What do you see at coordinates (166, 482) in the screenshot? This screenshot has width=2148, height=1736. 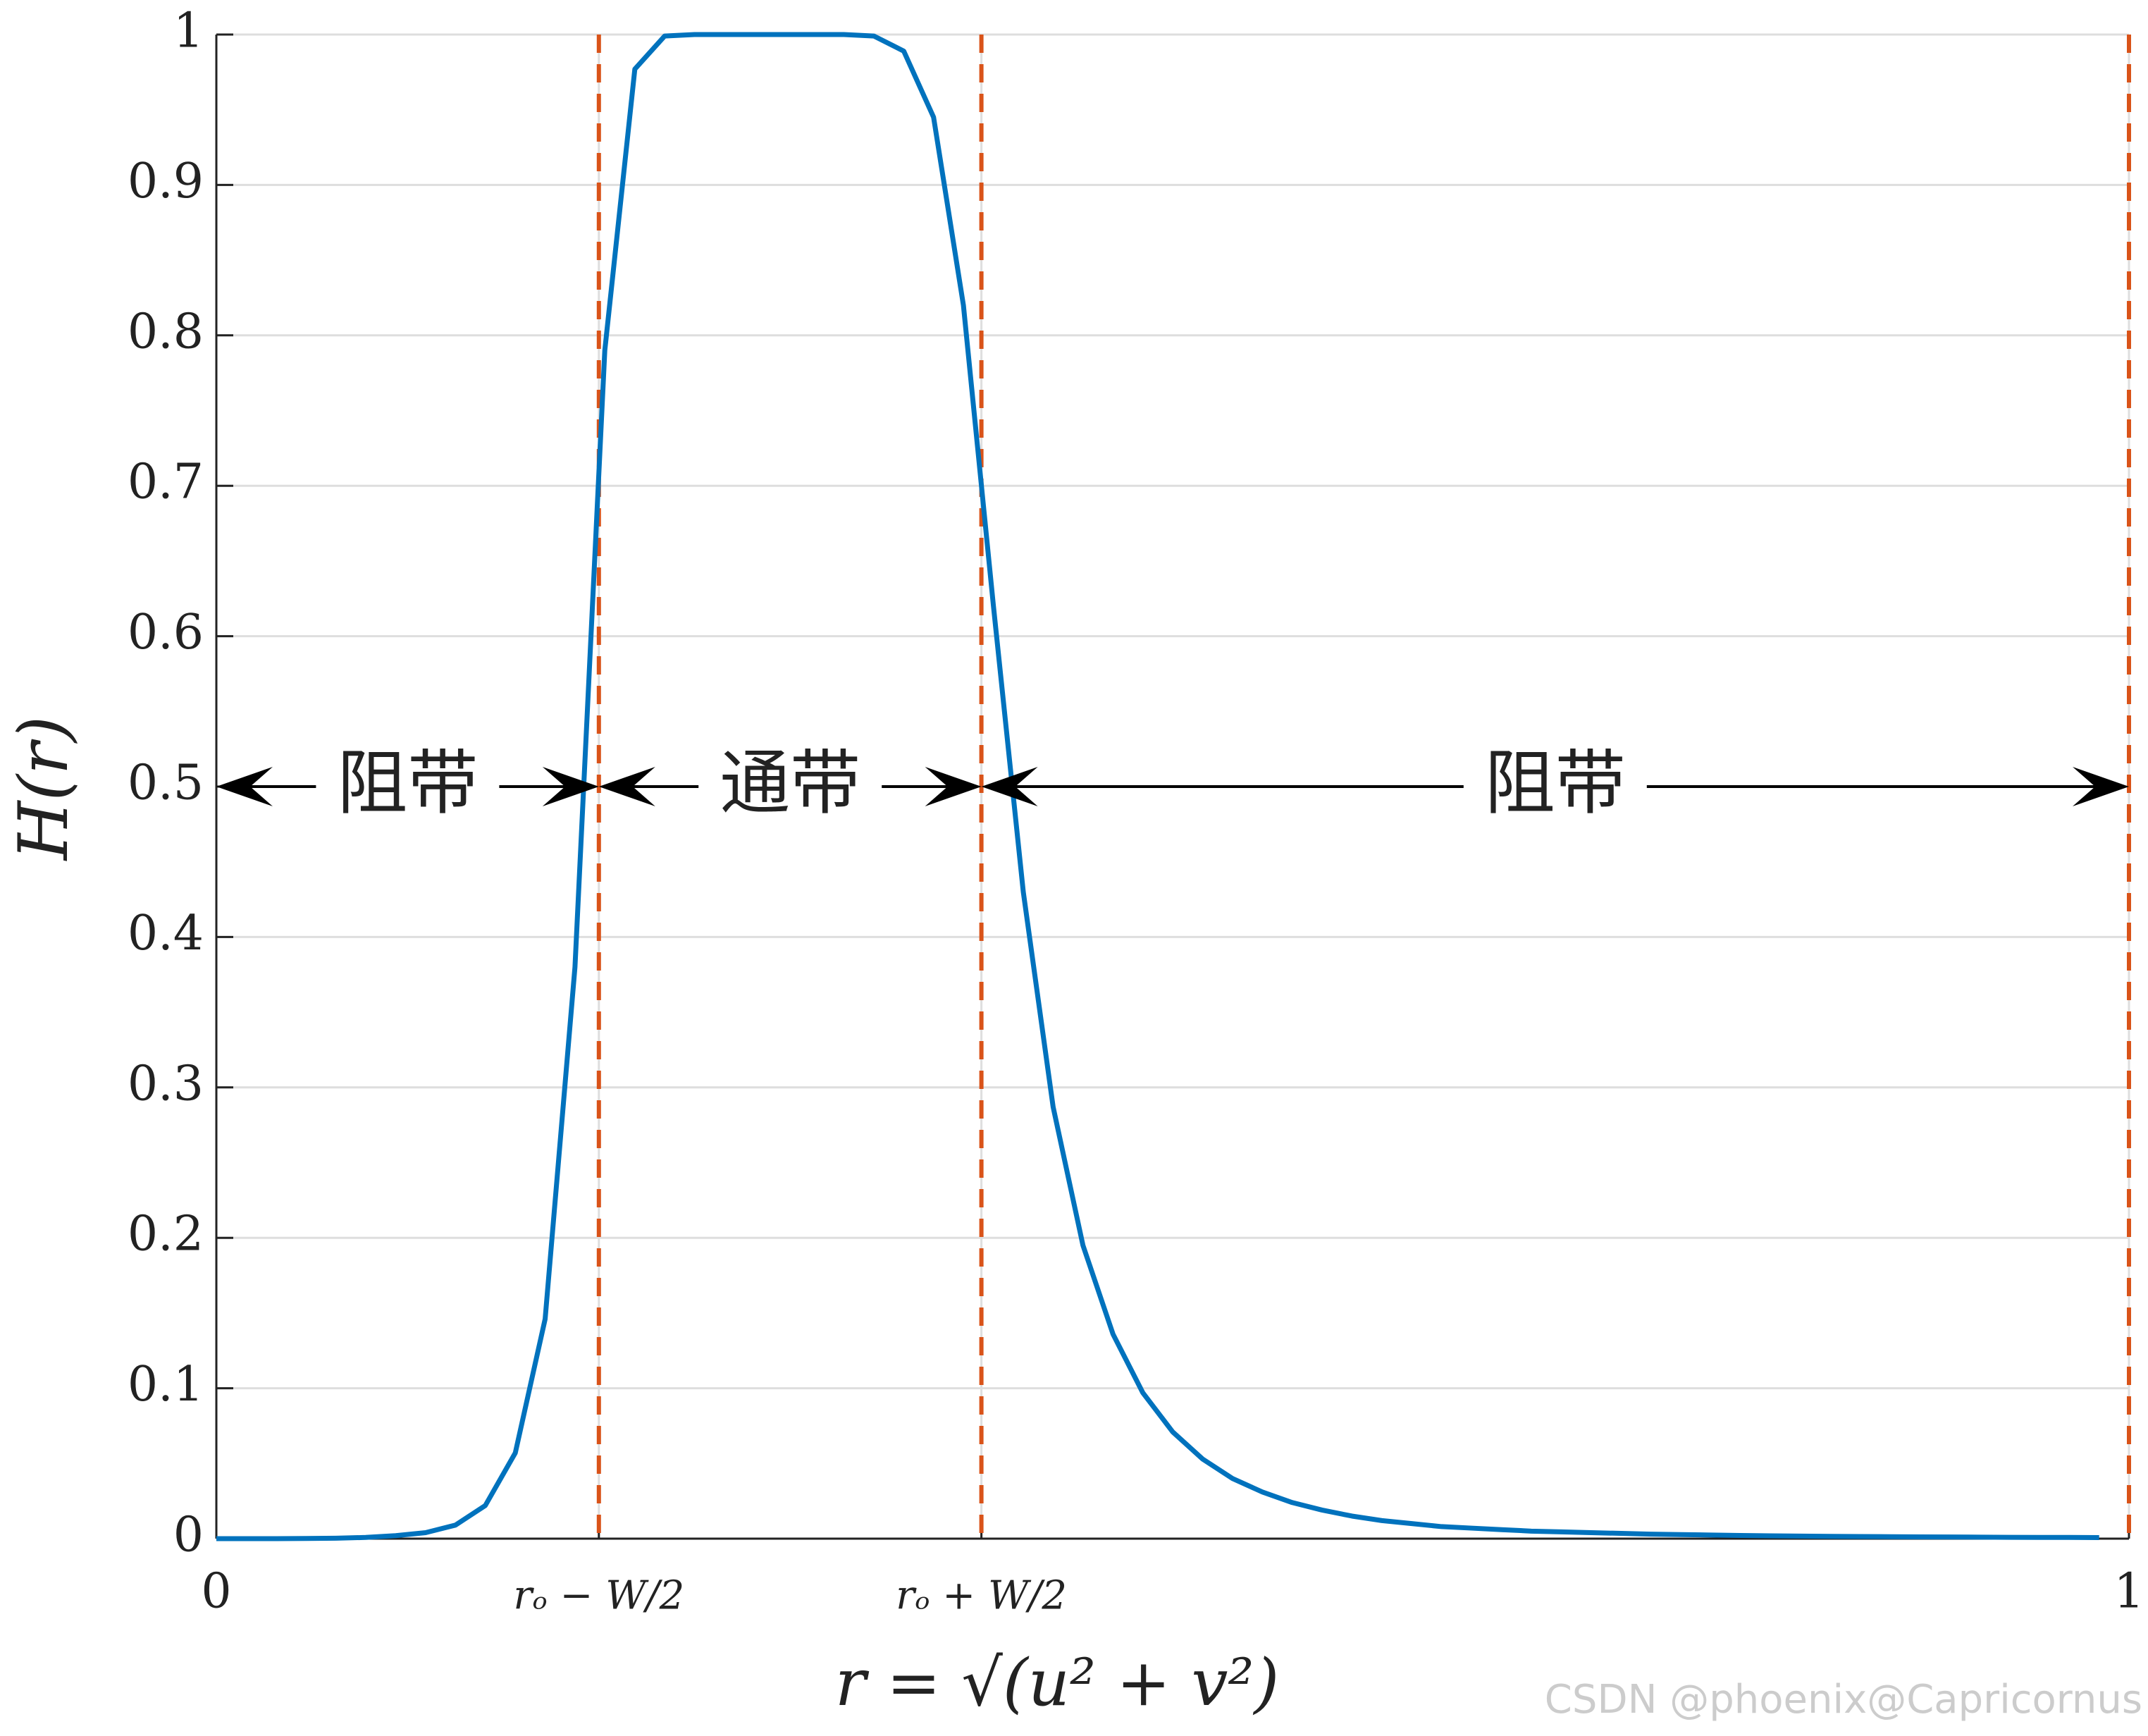 I see `y-tick-label: 0.7` at bounding box center [166, 482].